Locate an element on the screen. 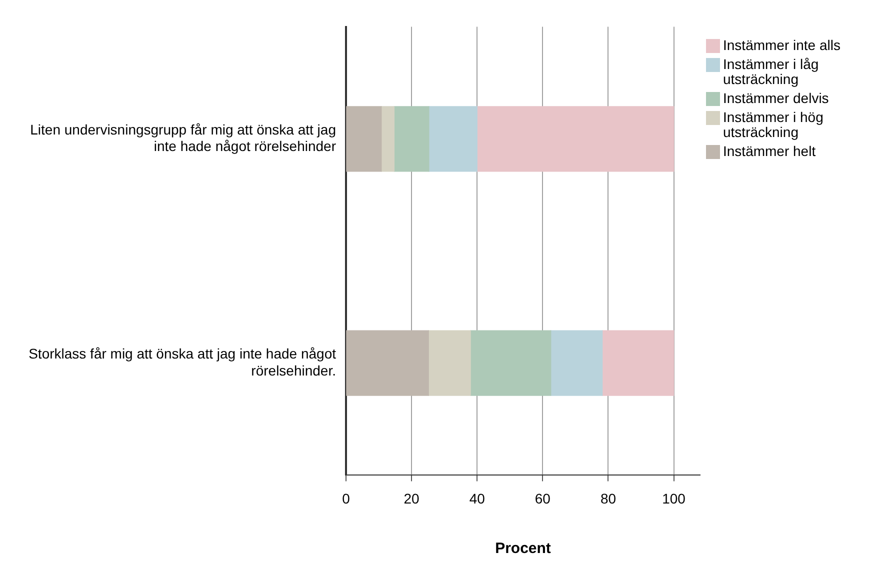  legend-label: Instämmer delvis is located at coordinates (776, 98).